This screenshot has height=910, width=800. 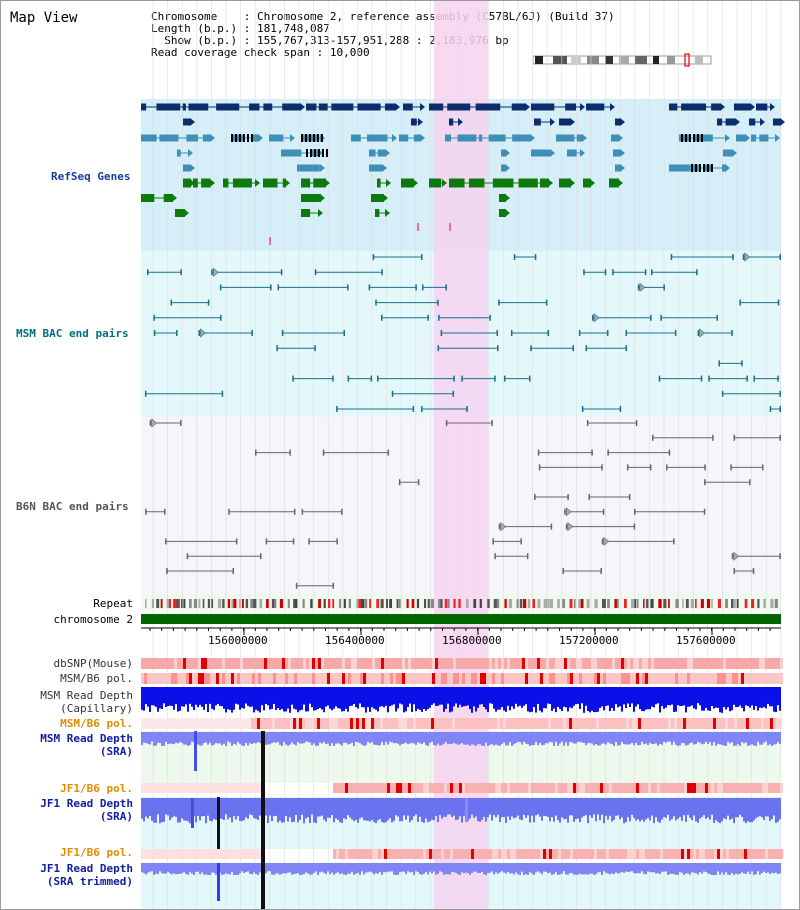 What do you see at coordinates (466, 810) in the screenshot?
I see `depth-spike` at bounding box center [466, 810].